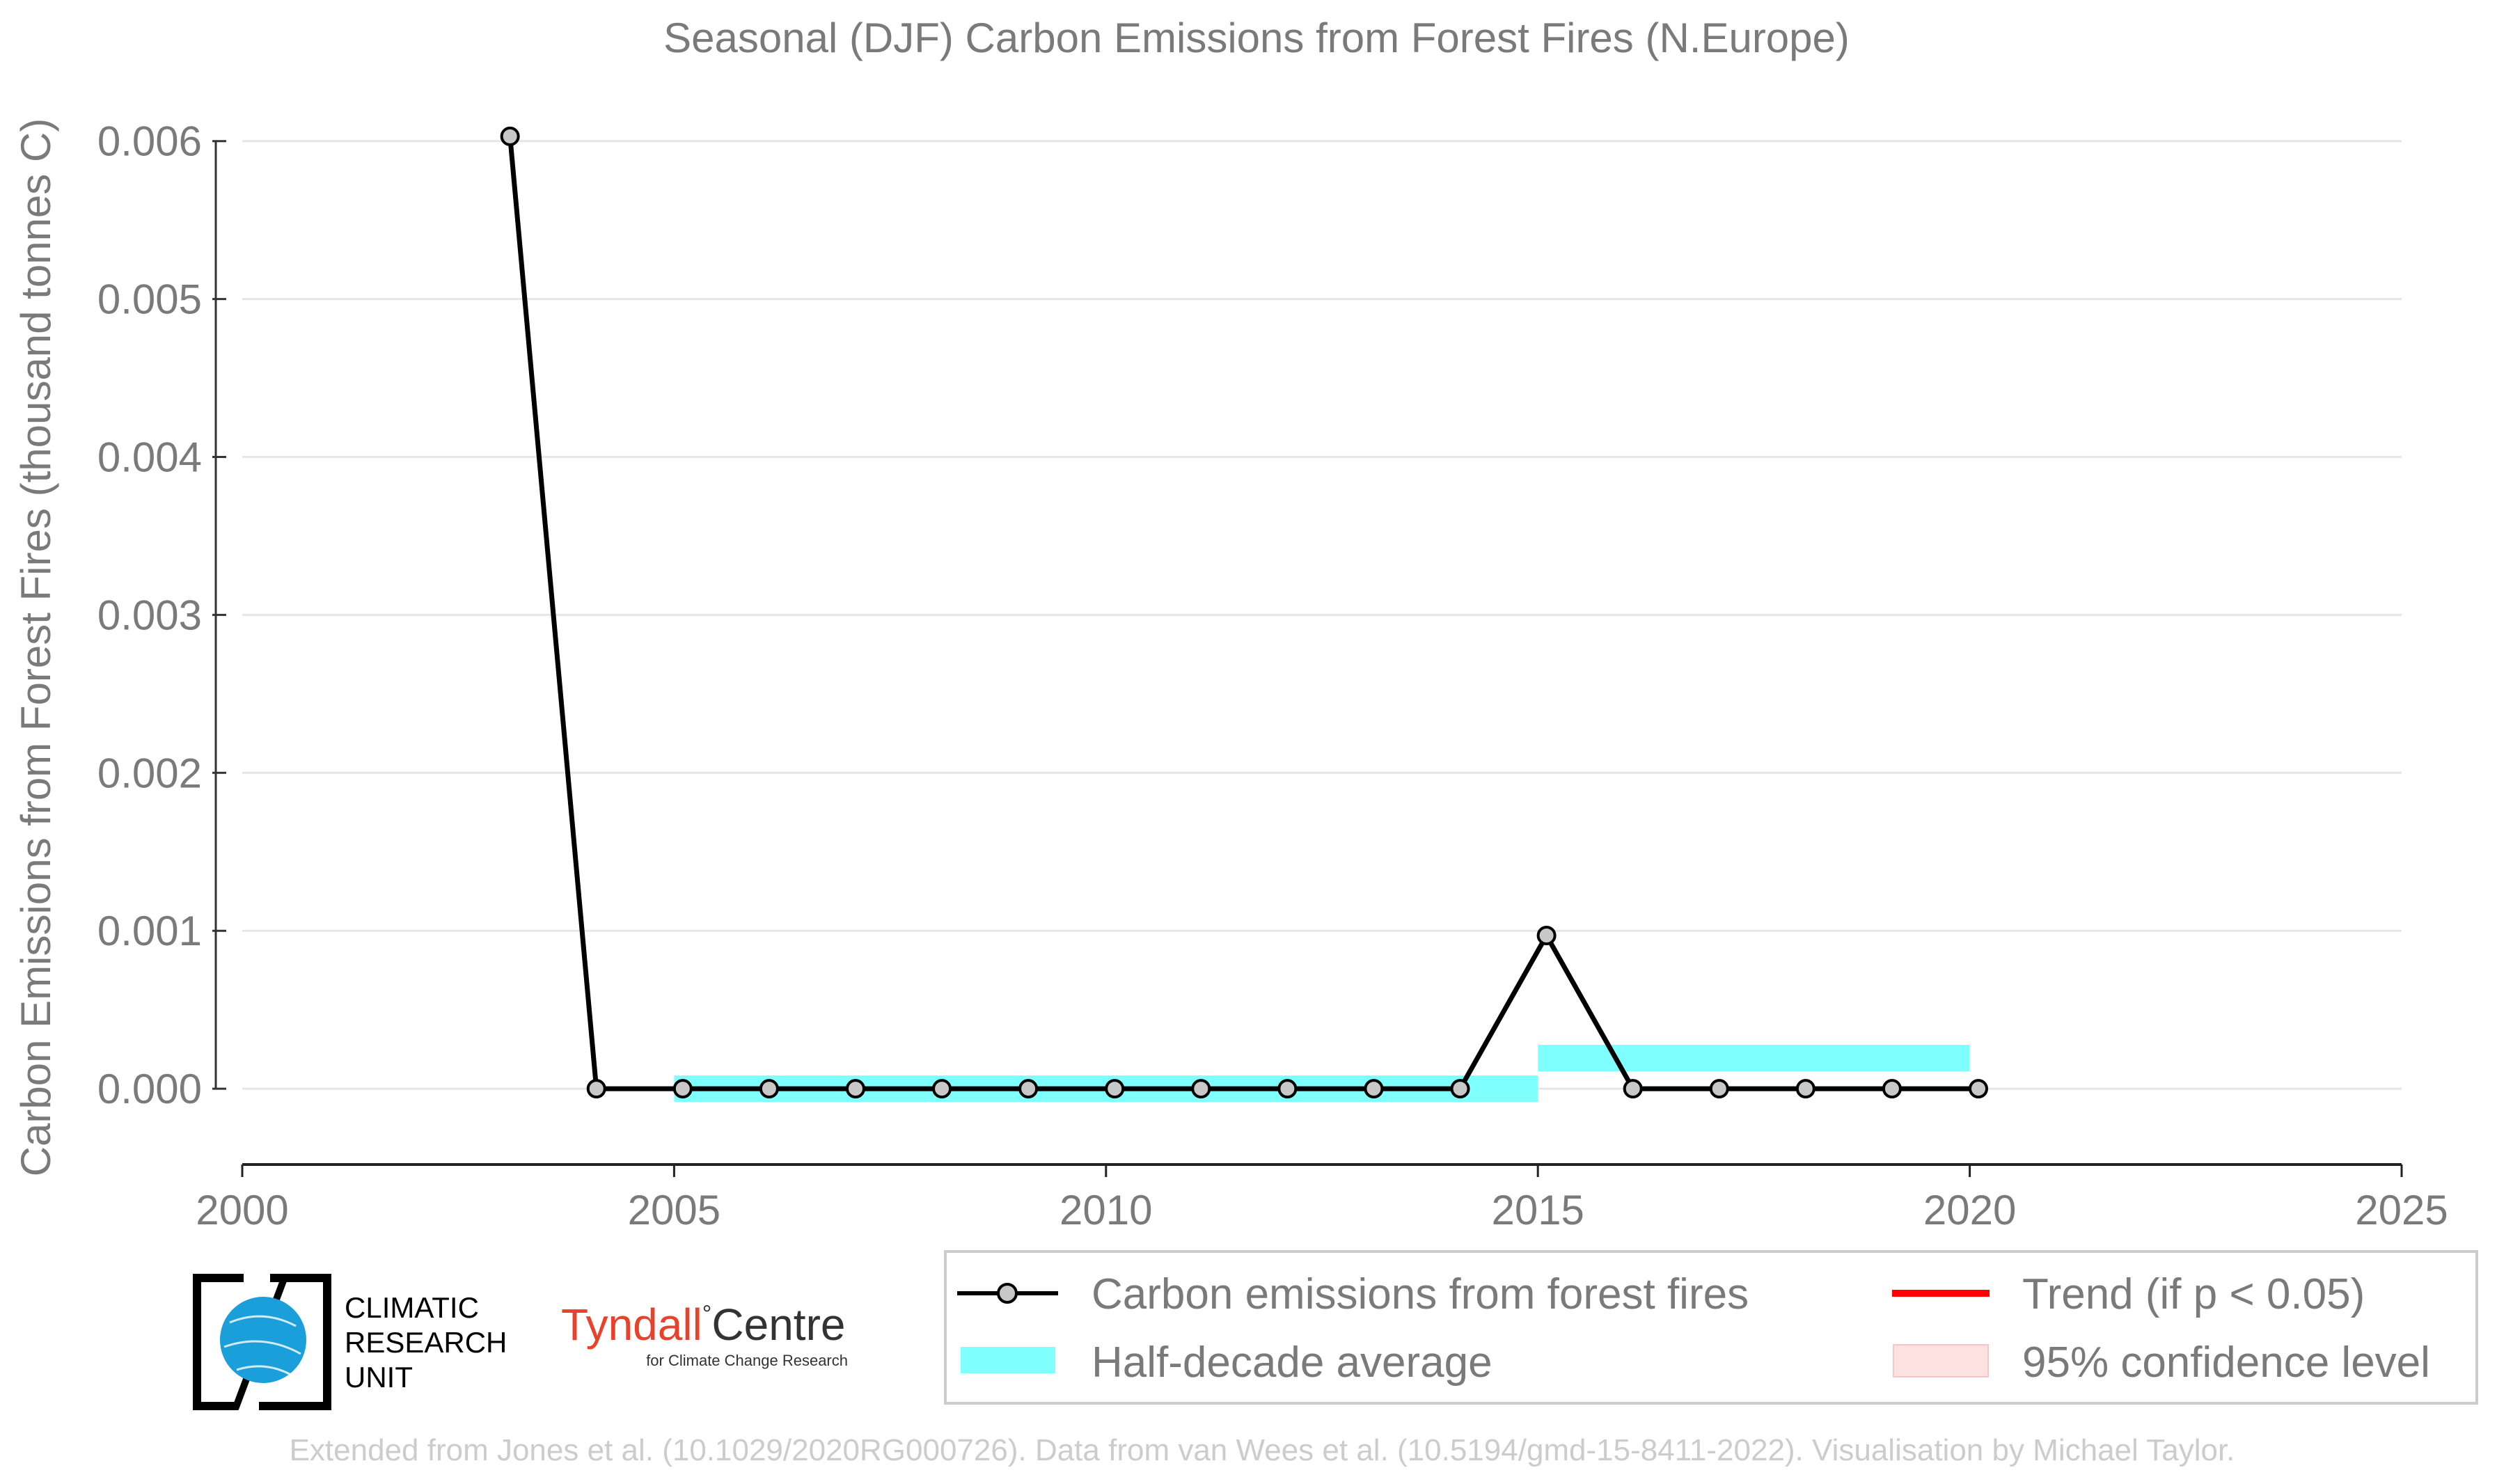 The width and height of the screenshot is (2497, 1484). What do you see at coordinates (2226, 1363) in the screenshot?
I see `legend-label-confidence: 95% confidence level` at bounding box center [2226, 1363].